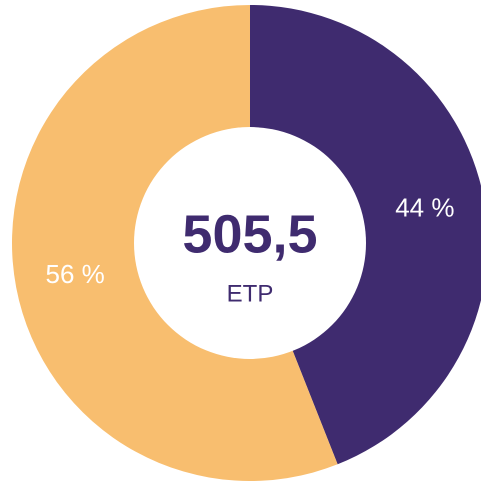 This screenshot has width=481, height=481. Describe the element at coordinates (75, 274) in the screenshot. I see `data-label: 56 %` at that location.